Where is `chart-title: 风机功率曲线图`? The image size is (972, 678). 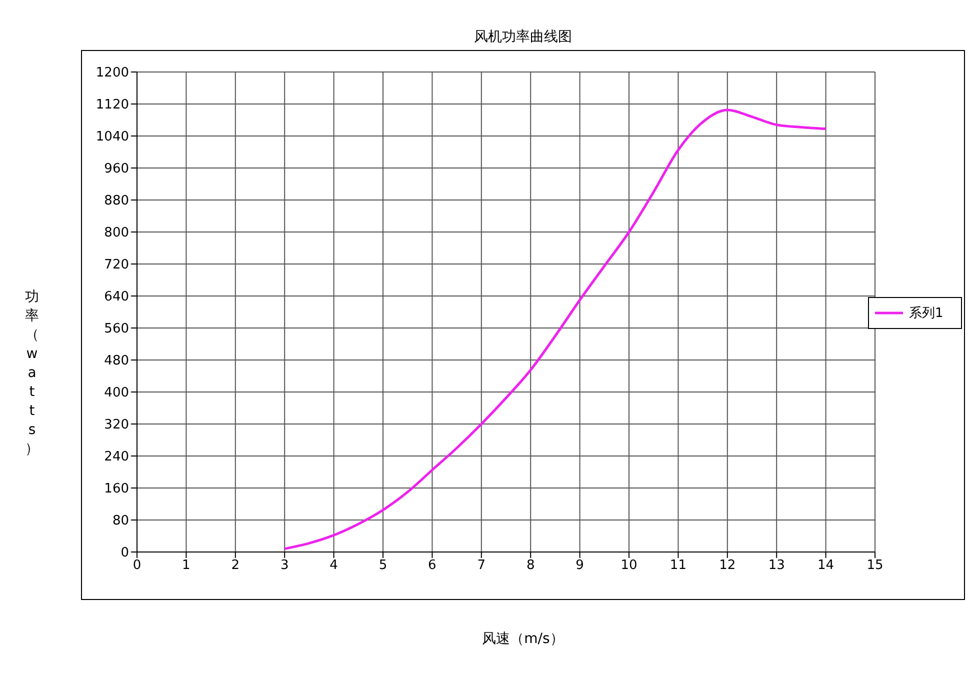 chart-title: 风机功率曲线图 is located at coordinates (523, 37).